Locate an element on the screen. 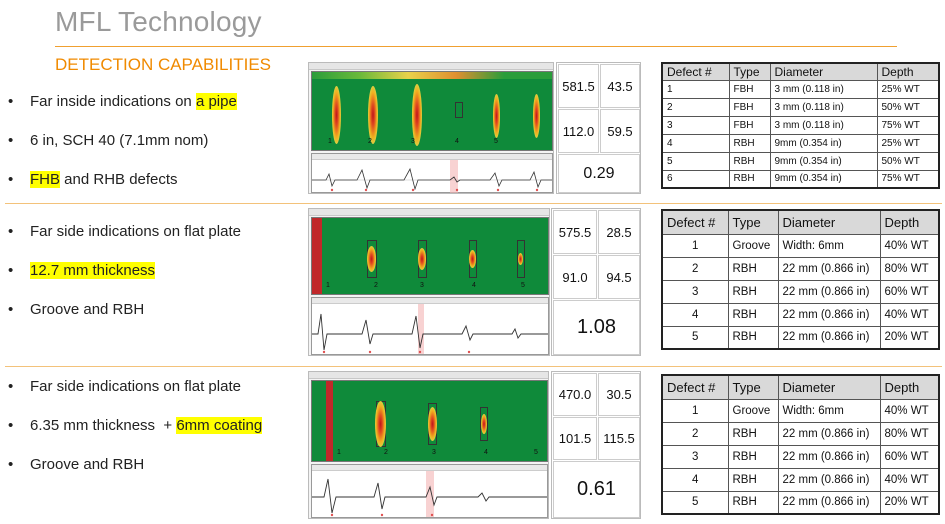  amplitude-readout: 0.29 is located at coordinates (599, 173).